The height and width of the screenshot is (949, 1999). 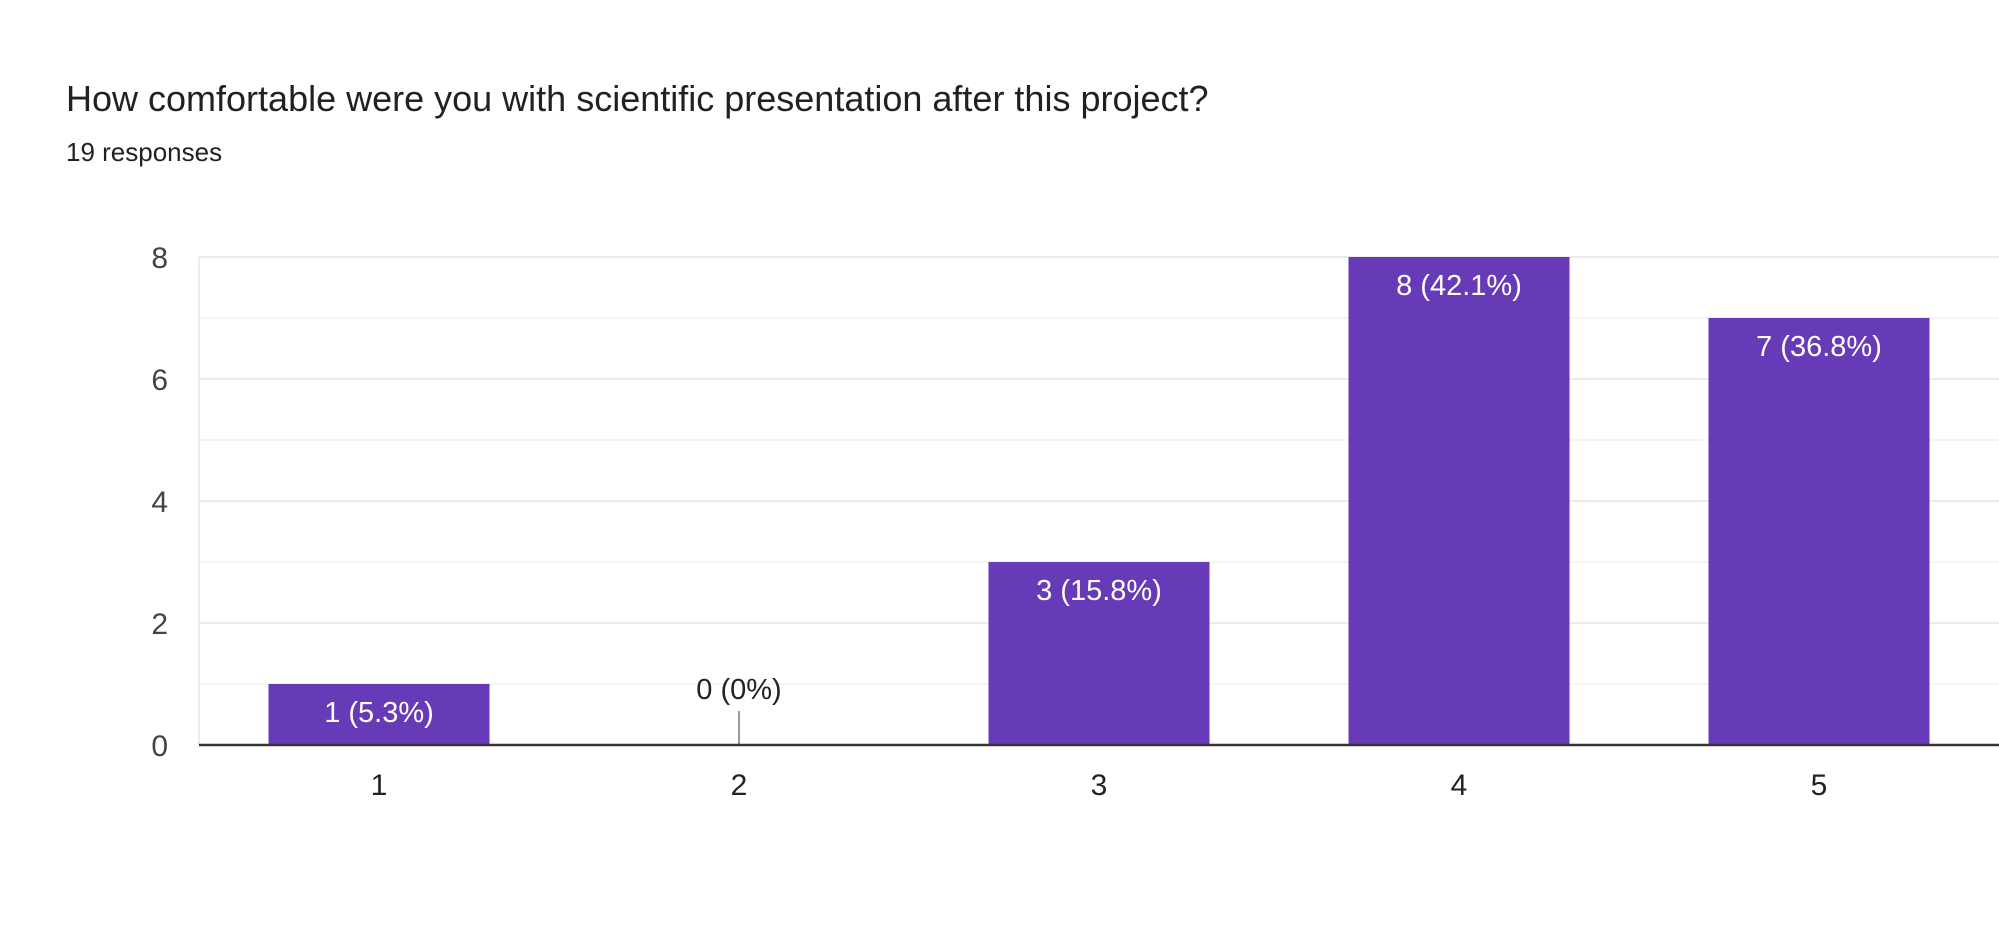 What do you see at coordinates (159, 502) in the screenshot?
I see `y-tick-label: 4` at bounding box center [159, 502].